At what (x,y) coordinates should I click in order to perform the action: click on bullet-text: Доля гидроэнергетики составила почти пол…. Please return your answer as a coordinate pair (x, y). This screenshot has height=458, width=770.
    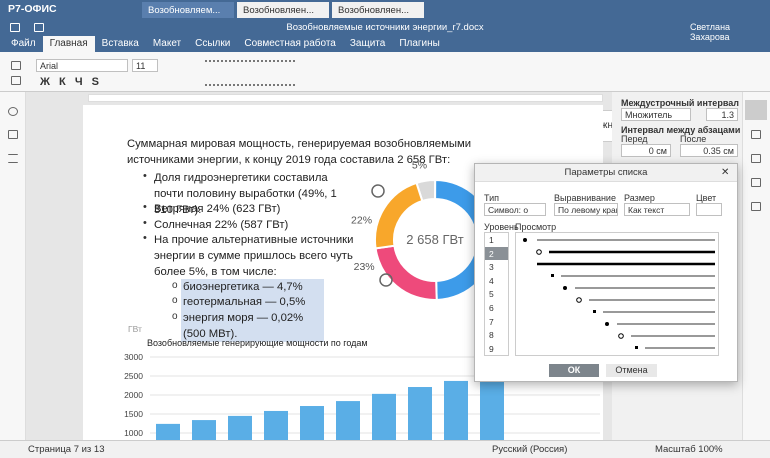
    Looking at the image, I should click on (245, 194).